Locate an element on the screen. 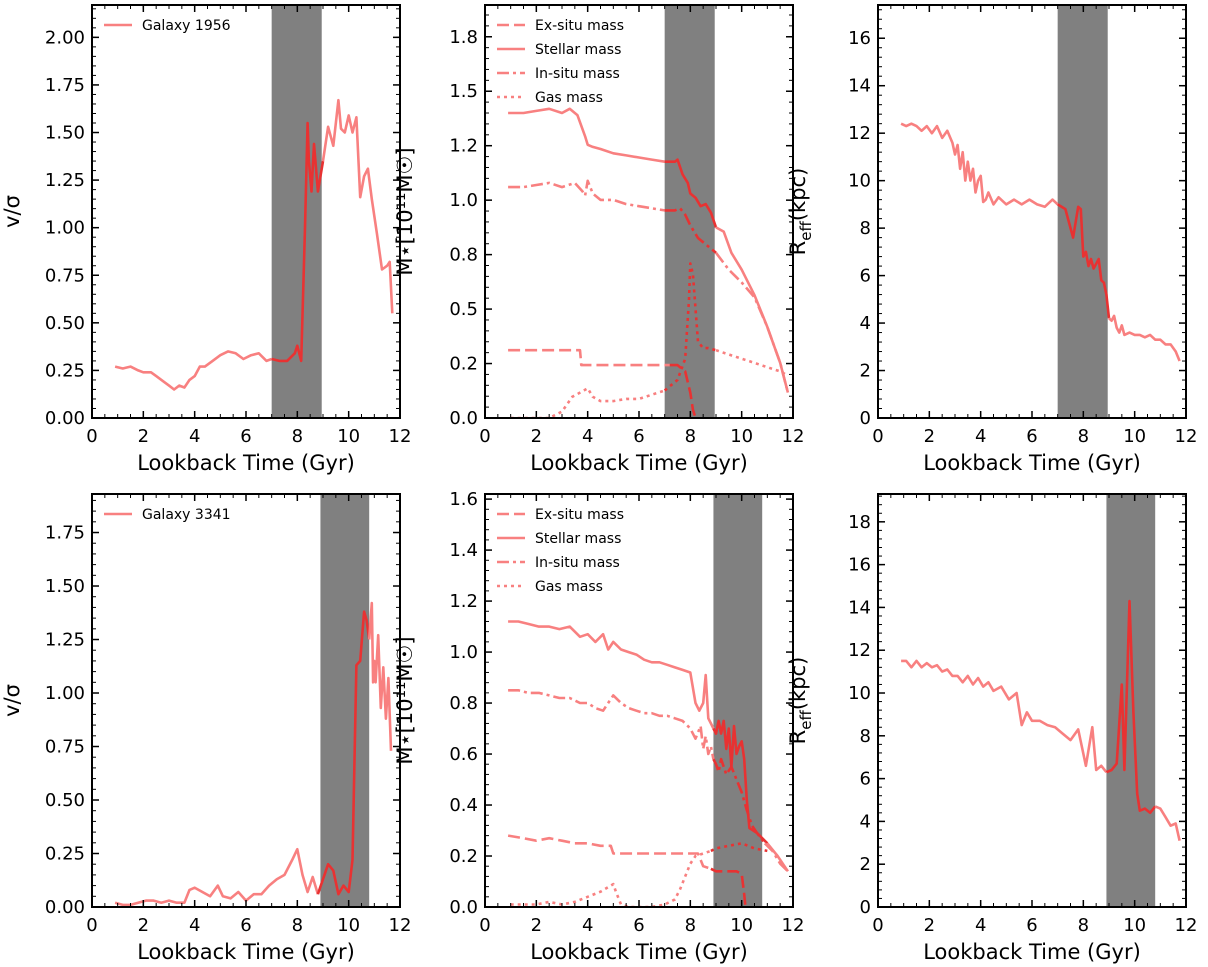 This screenshot has height=967, width=1208. legend-label: In-situ mass is located at coordinates (577, 563).